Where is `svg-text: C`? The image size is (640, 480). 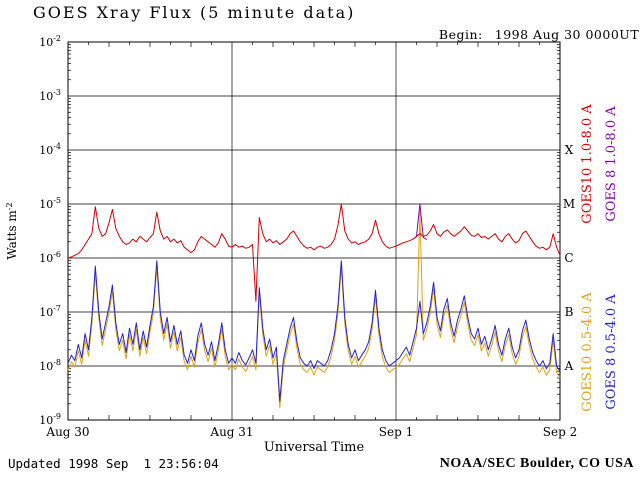 svg-text: C is located at coordinates (568, 258).